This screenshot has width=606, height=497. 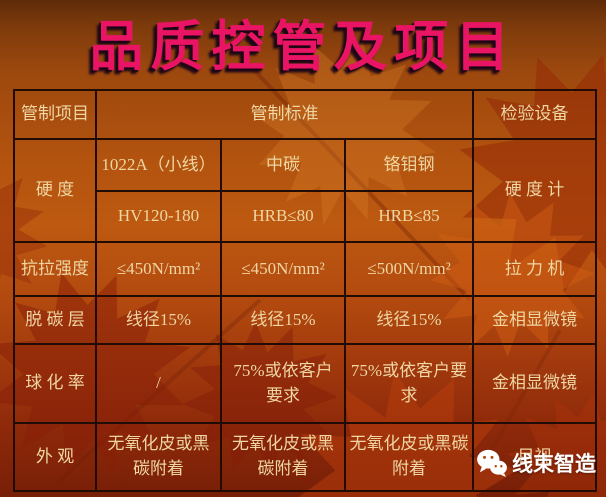 I want to click on slide-title: 品质控管及项目, so click(x=303, y=47).